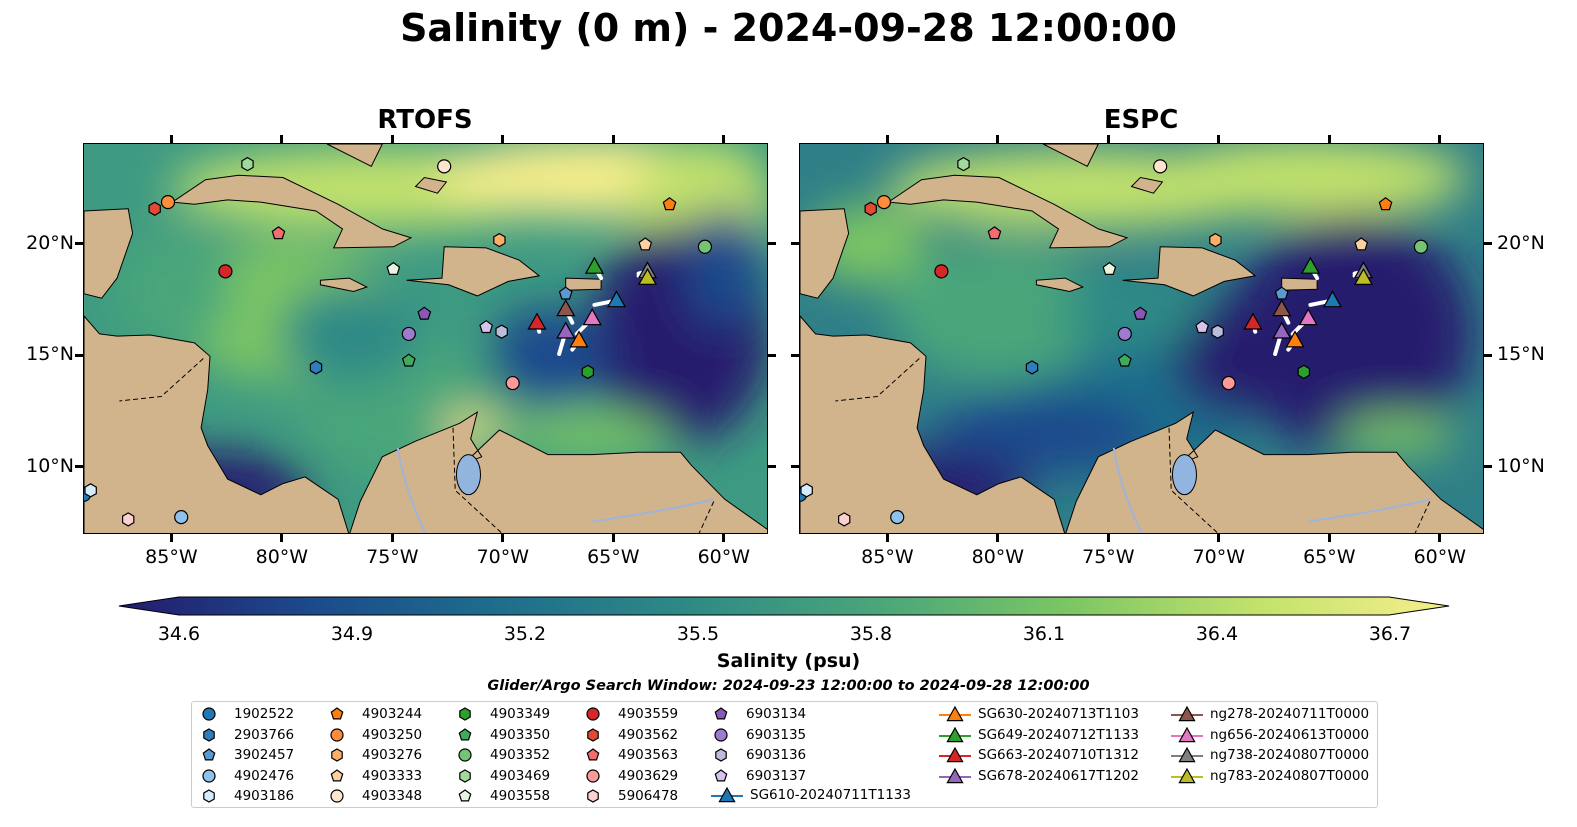 The width and height of the screenshot is (1577, 827). I want to click on legend-label: 4903276, so click(392, 755).